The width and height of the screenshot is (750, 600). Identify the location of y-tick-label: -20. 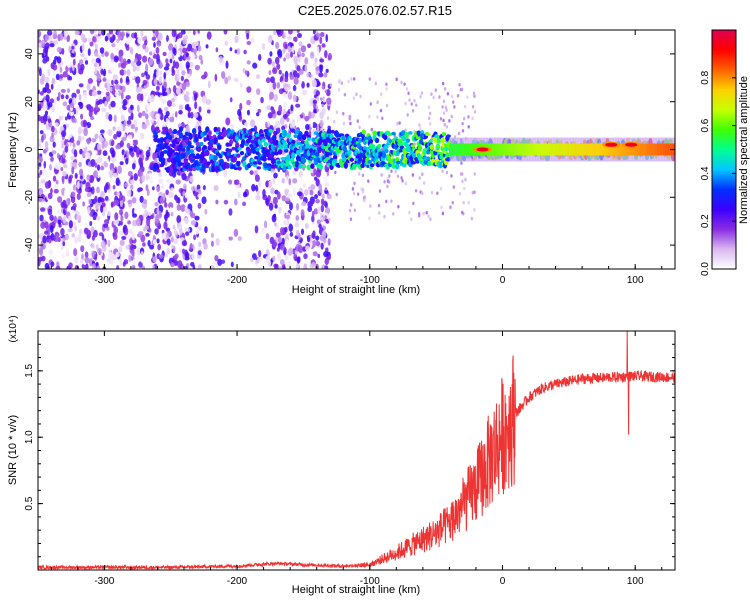
(29, 197).